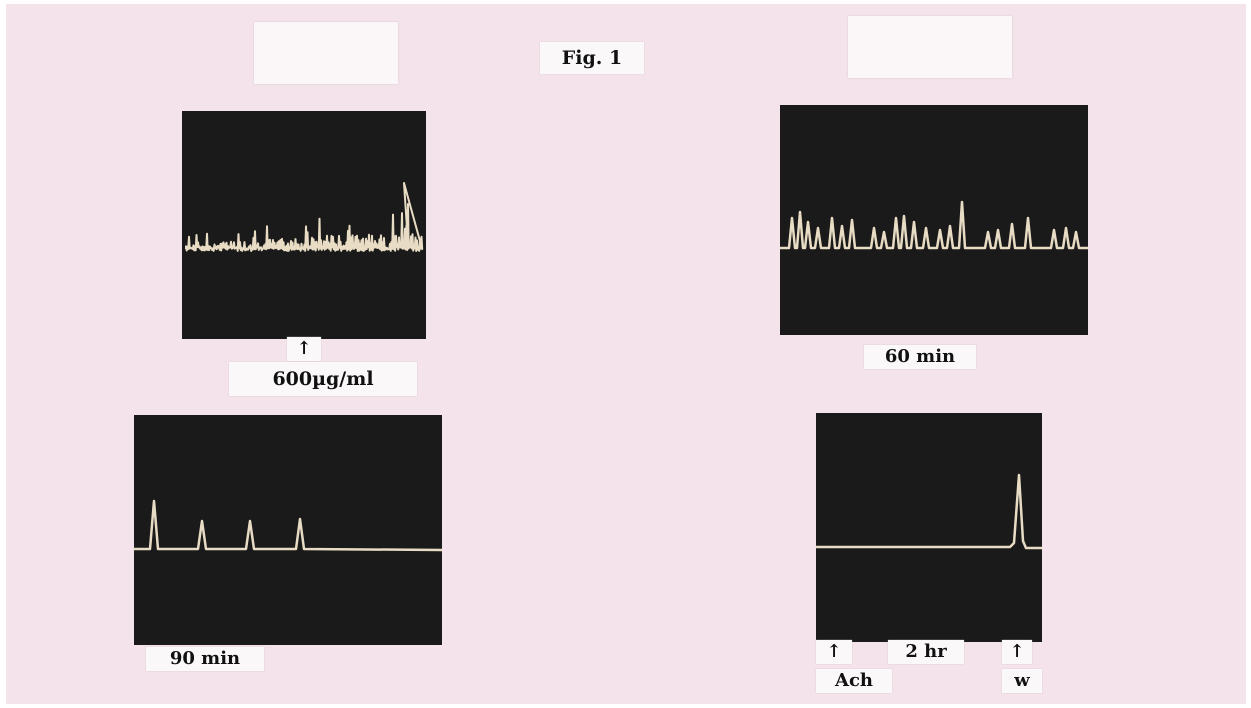 This screenshot has height=708, width=1251. What do you see at coordinates (1017, 652) in the screenshot?
I see `washout-arrow: ↑` at bounding box center [1017, 652].